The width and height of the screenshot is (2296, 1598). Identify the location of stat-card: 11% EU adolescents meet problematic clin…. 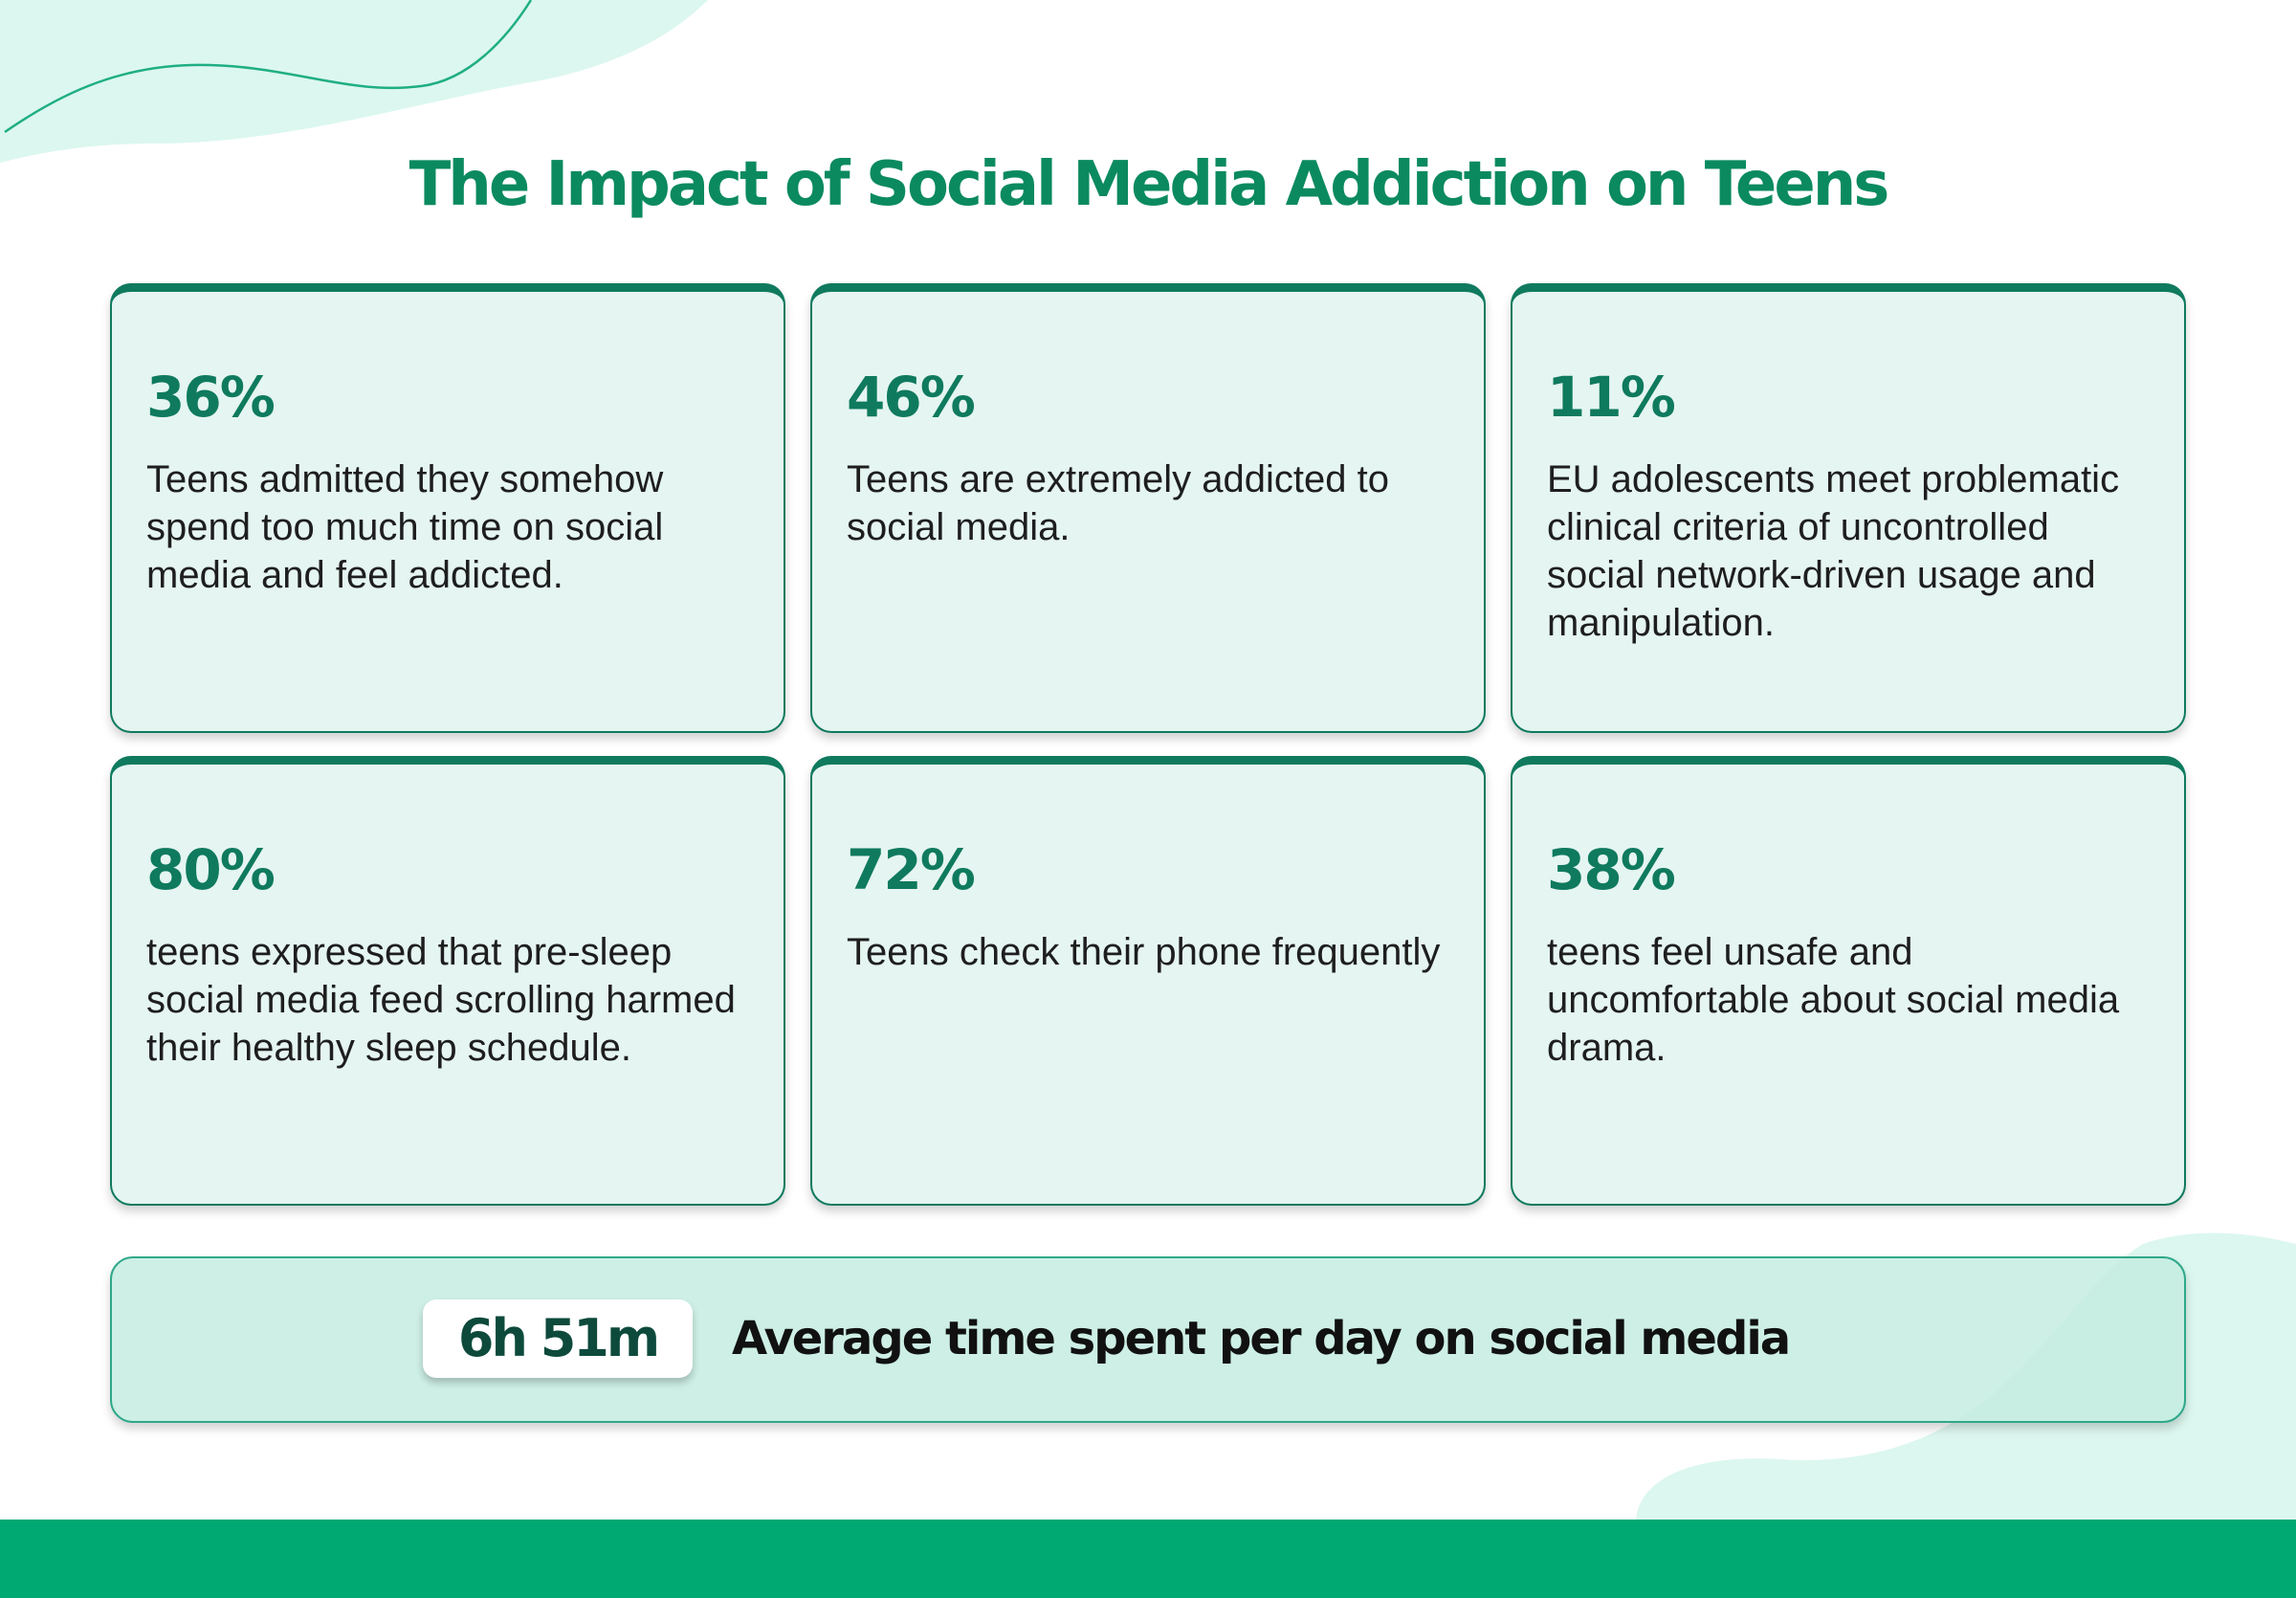
(1849, 508).